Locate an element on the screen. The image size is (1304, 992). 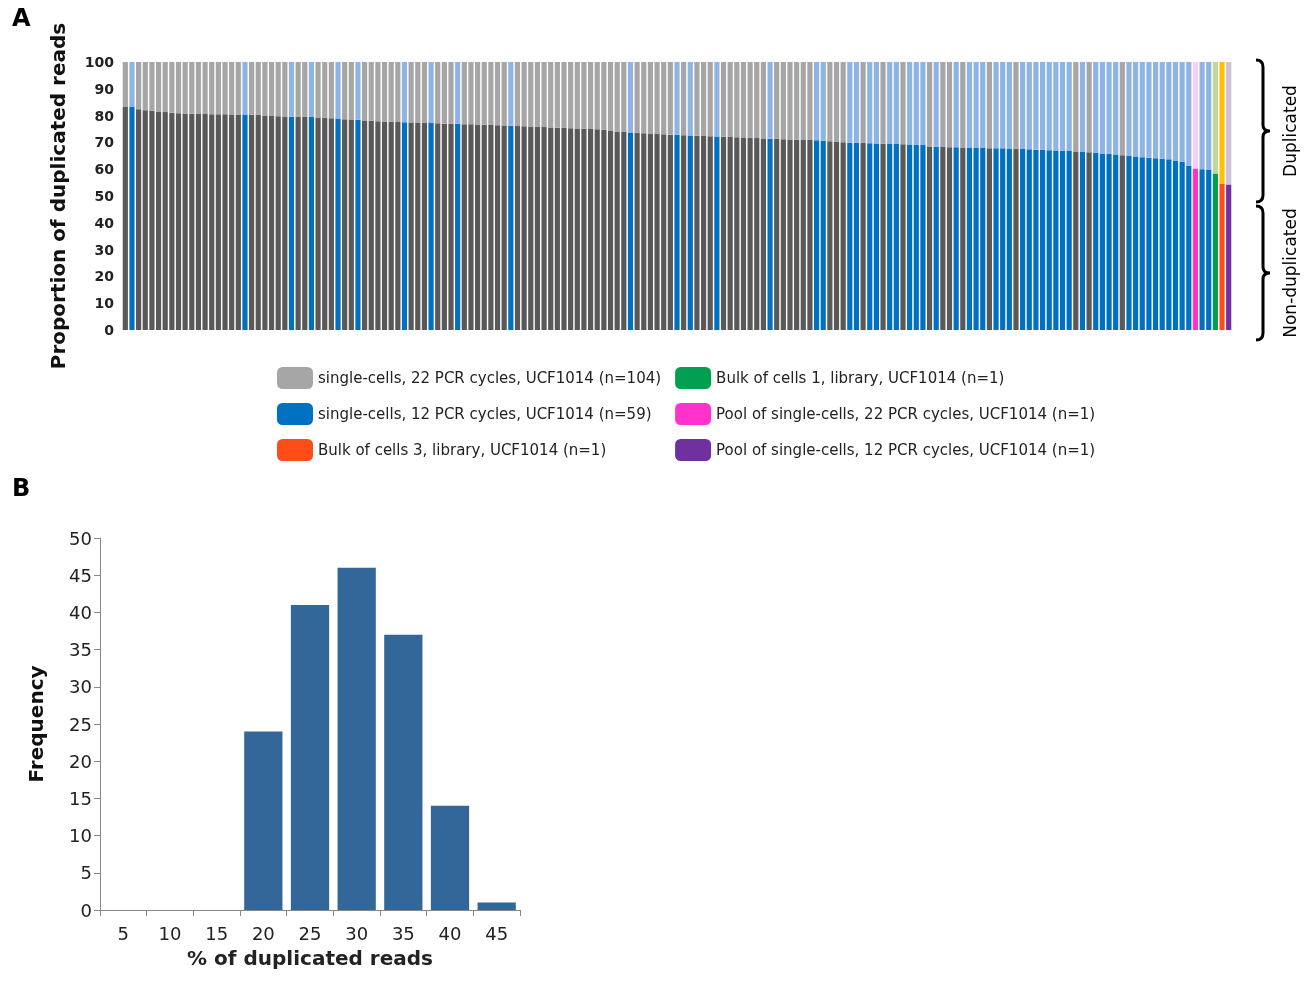
x-tick-label: 30 is located at coordinates (357, 933).